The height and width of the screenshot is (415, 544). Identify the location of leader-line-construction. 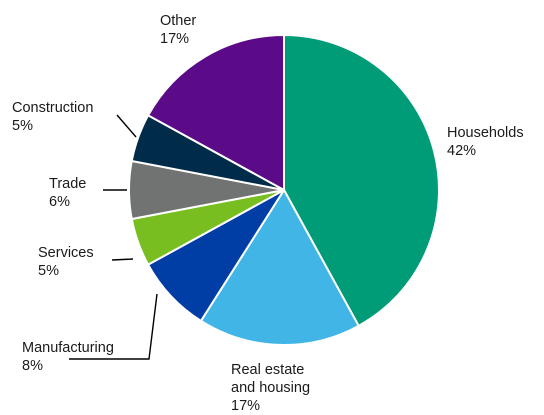
(126, 126).